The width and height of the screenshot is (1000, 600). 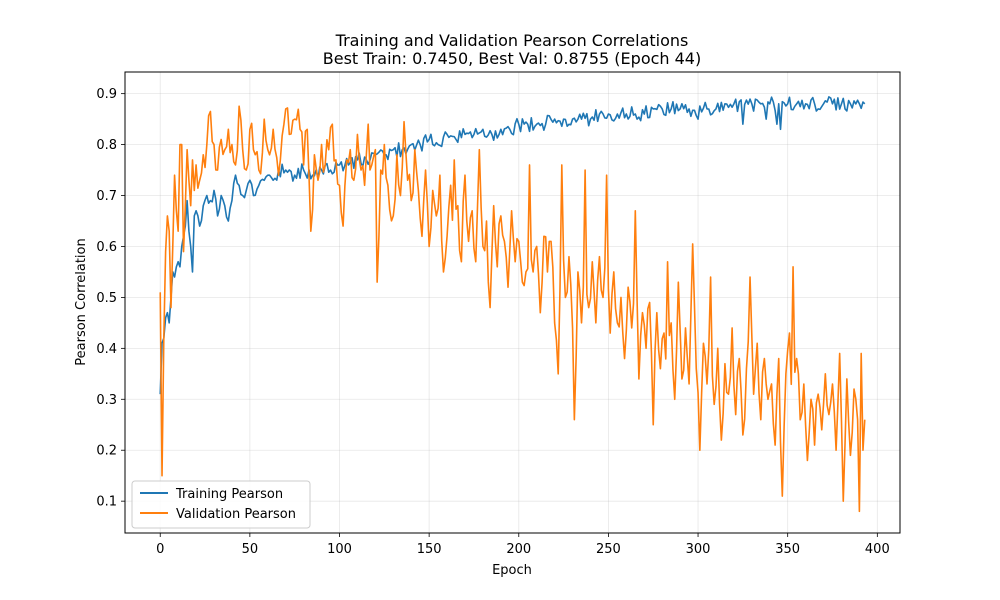 I want to click on x-axis: 0 50 100 150 200 250 300 350 400, so click(x=523, y=545).